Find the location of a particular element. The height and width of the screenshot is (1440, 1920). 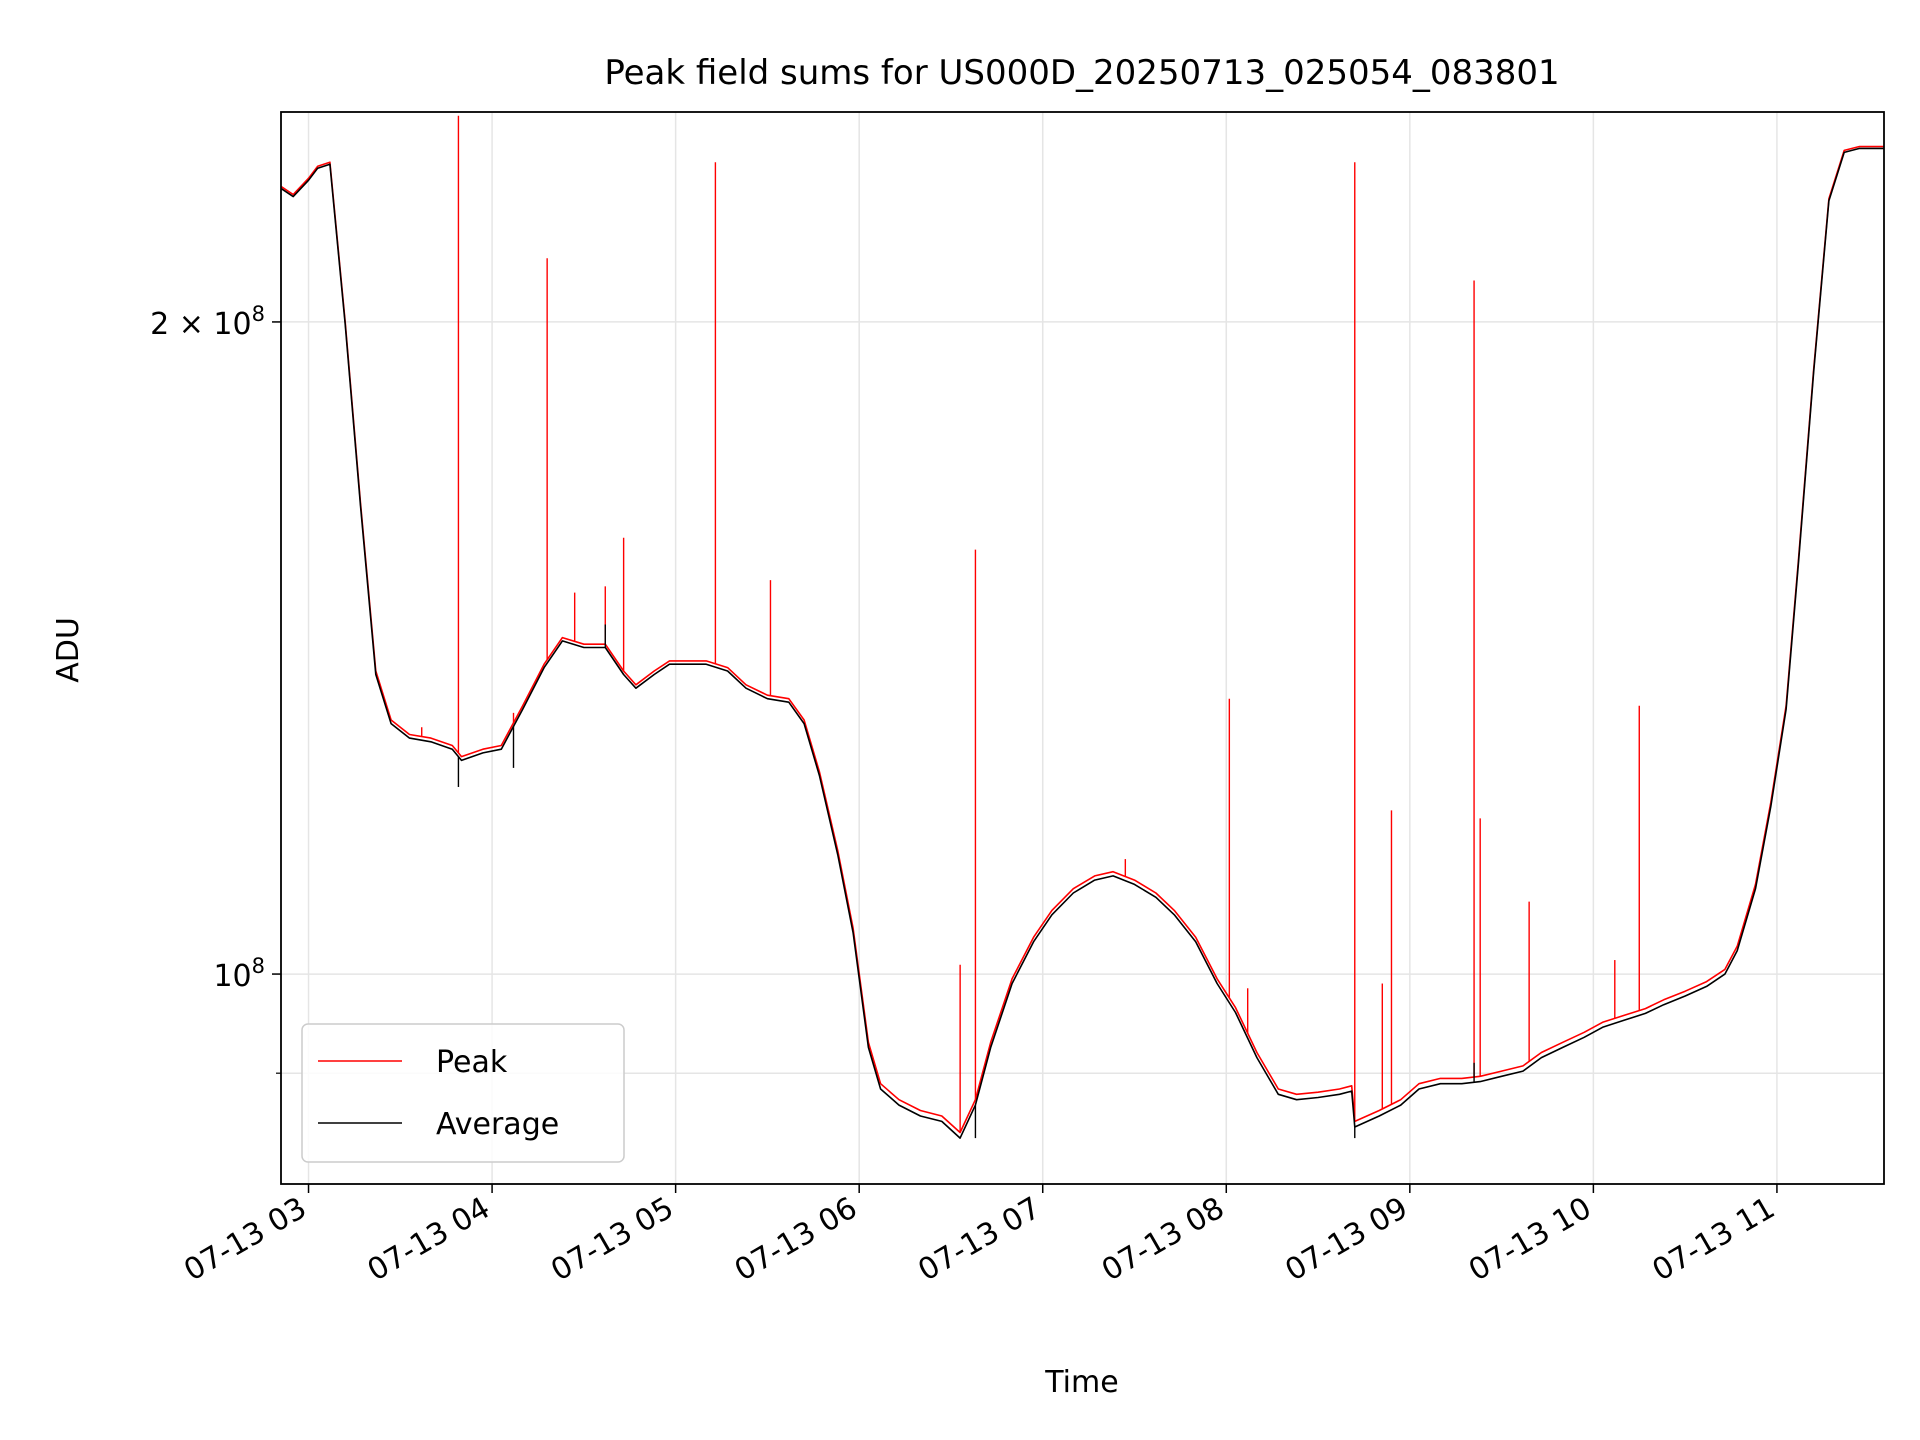

y-tick-label: 108 is located at coordinates (239, 974).